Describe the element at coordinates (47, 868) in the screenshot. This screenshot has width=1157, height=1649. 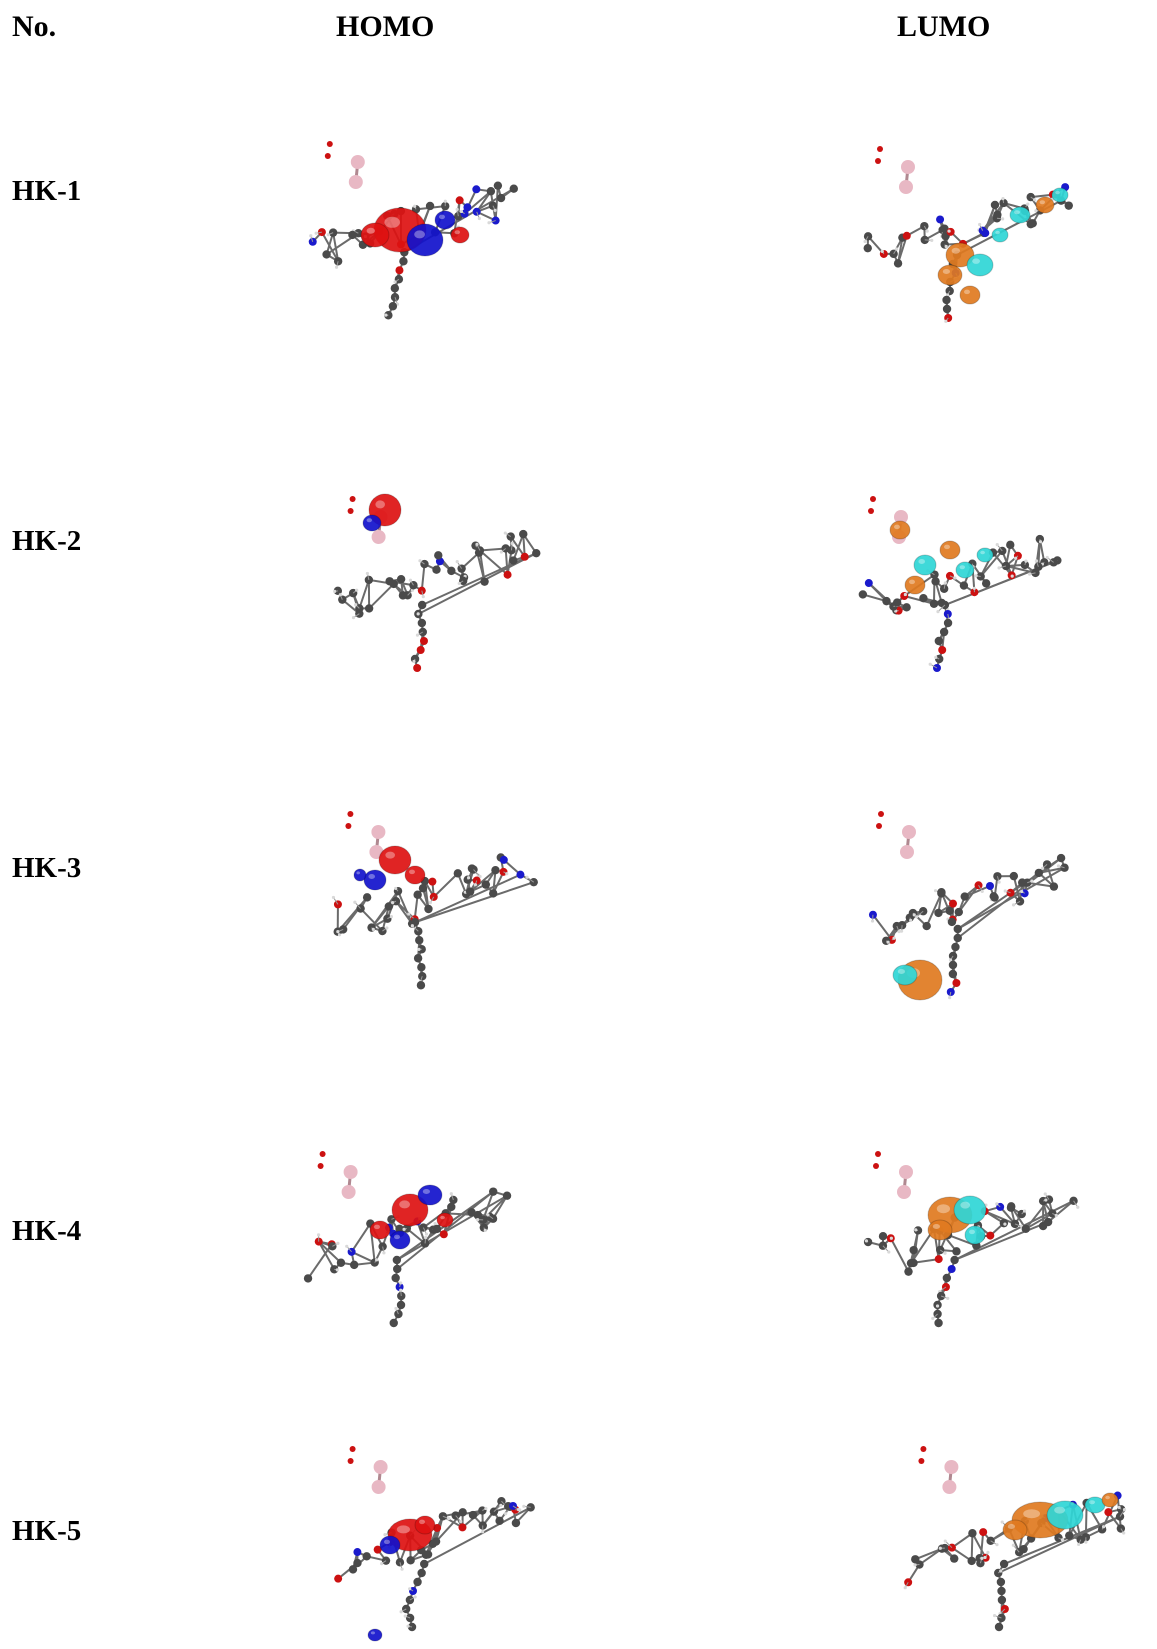
I see `row-label-hk-3: HK-3` at that location.